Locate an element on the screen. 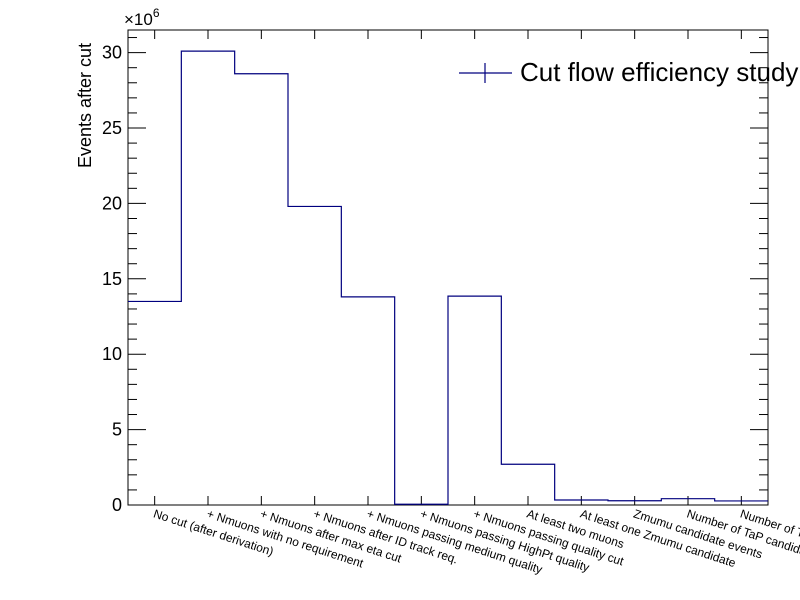 The image size is (800, 600). legend-series-name: Cut flow efficiency study is located at coordinates (659, 72).